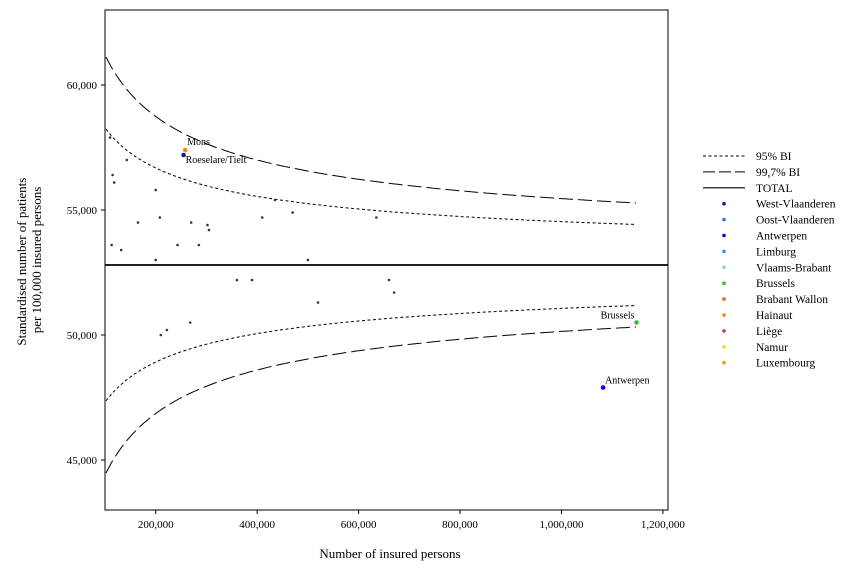 This screenshot has height=576, width=864. What do you see at coordinates (792, 300) in the screenshot?
I see `legend-label: Brabant Wallon` at bounding box center [792, 300].